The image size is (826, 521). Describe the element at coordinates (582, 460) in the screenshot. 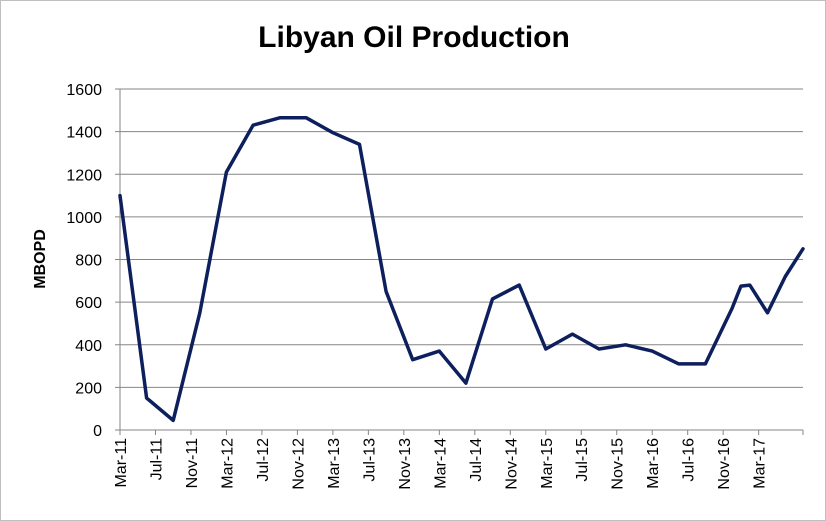

I see `x-tick-label: Jul-15` at that location.